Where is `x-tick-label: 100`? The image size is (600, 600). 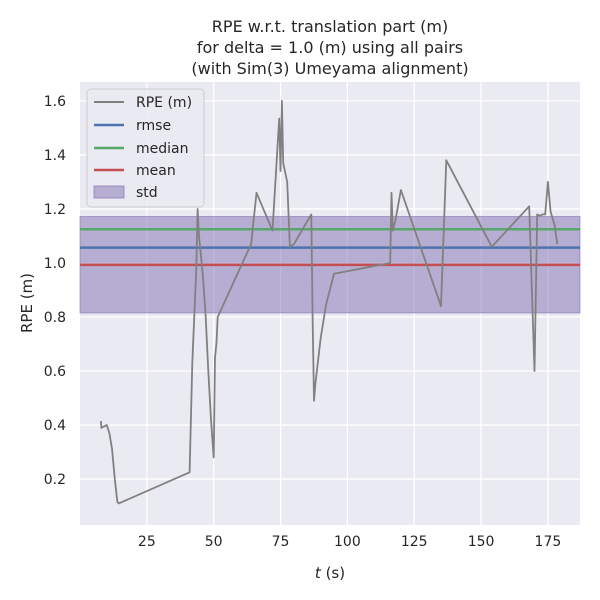 x-tick-label: 100 is located at coordinates (347, 542).